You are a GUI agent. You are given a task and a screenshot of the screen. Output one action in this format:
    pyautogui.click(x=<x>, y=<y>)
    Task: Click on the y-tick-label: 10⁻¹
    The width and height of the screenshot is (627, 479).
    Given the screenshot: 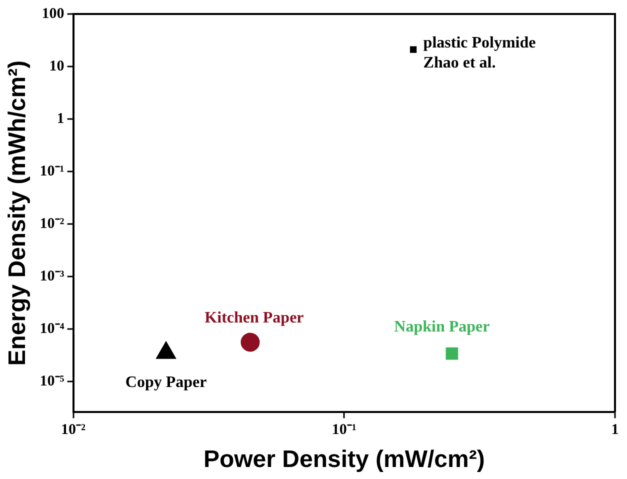 What is the action you would take?
    pyautogui.click(x=52, y=171)
    